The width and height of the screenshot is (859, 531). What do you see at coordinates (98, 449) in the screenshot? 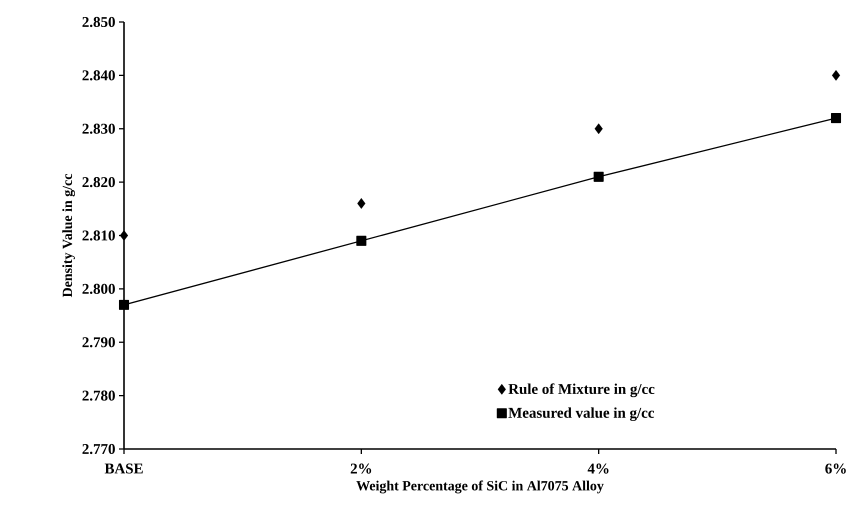
I see `y-tick-label: 2.770` at bounding box center [98, 449].